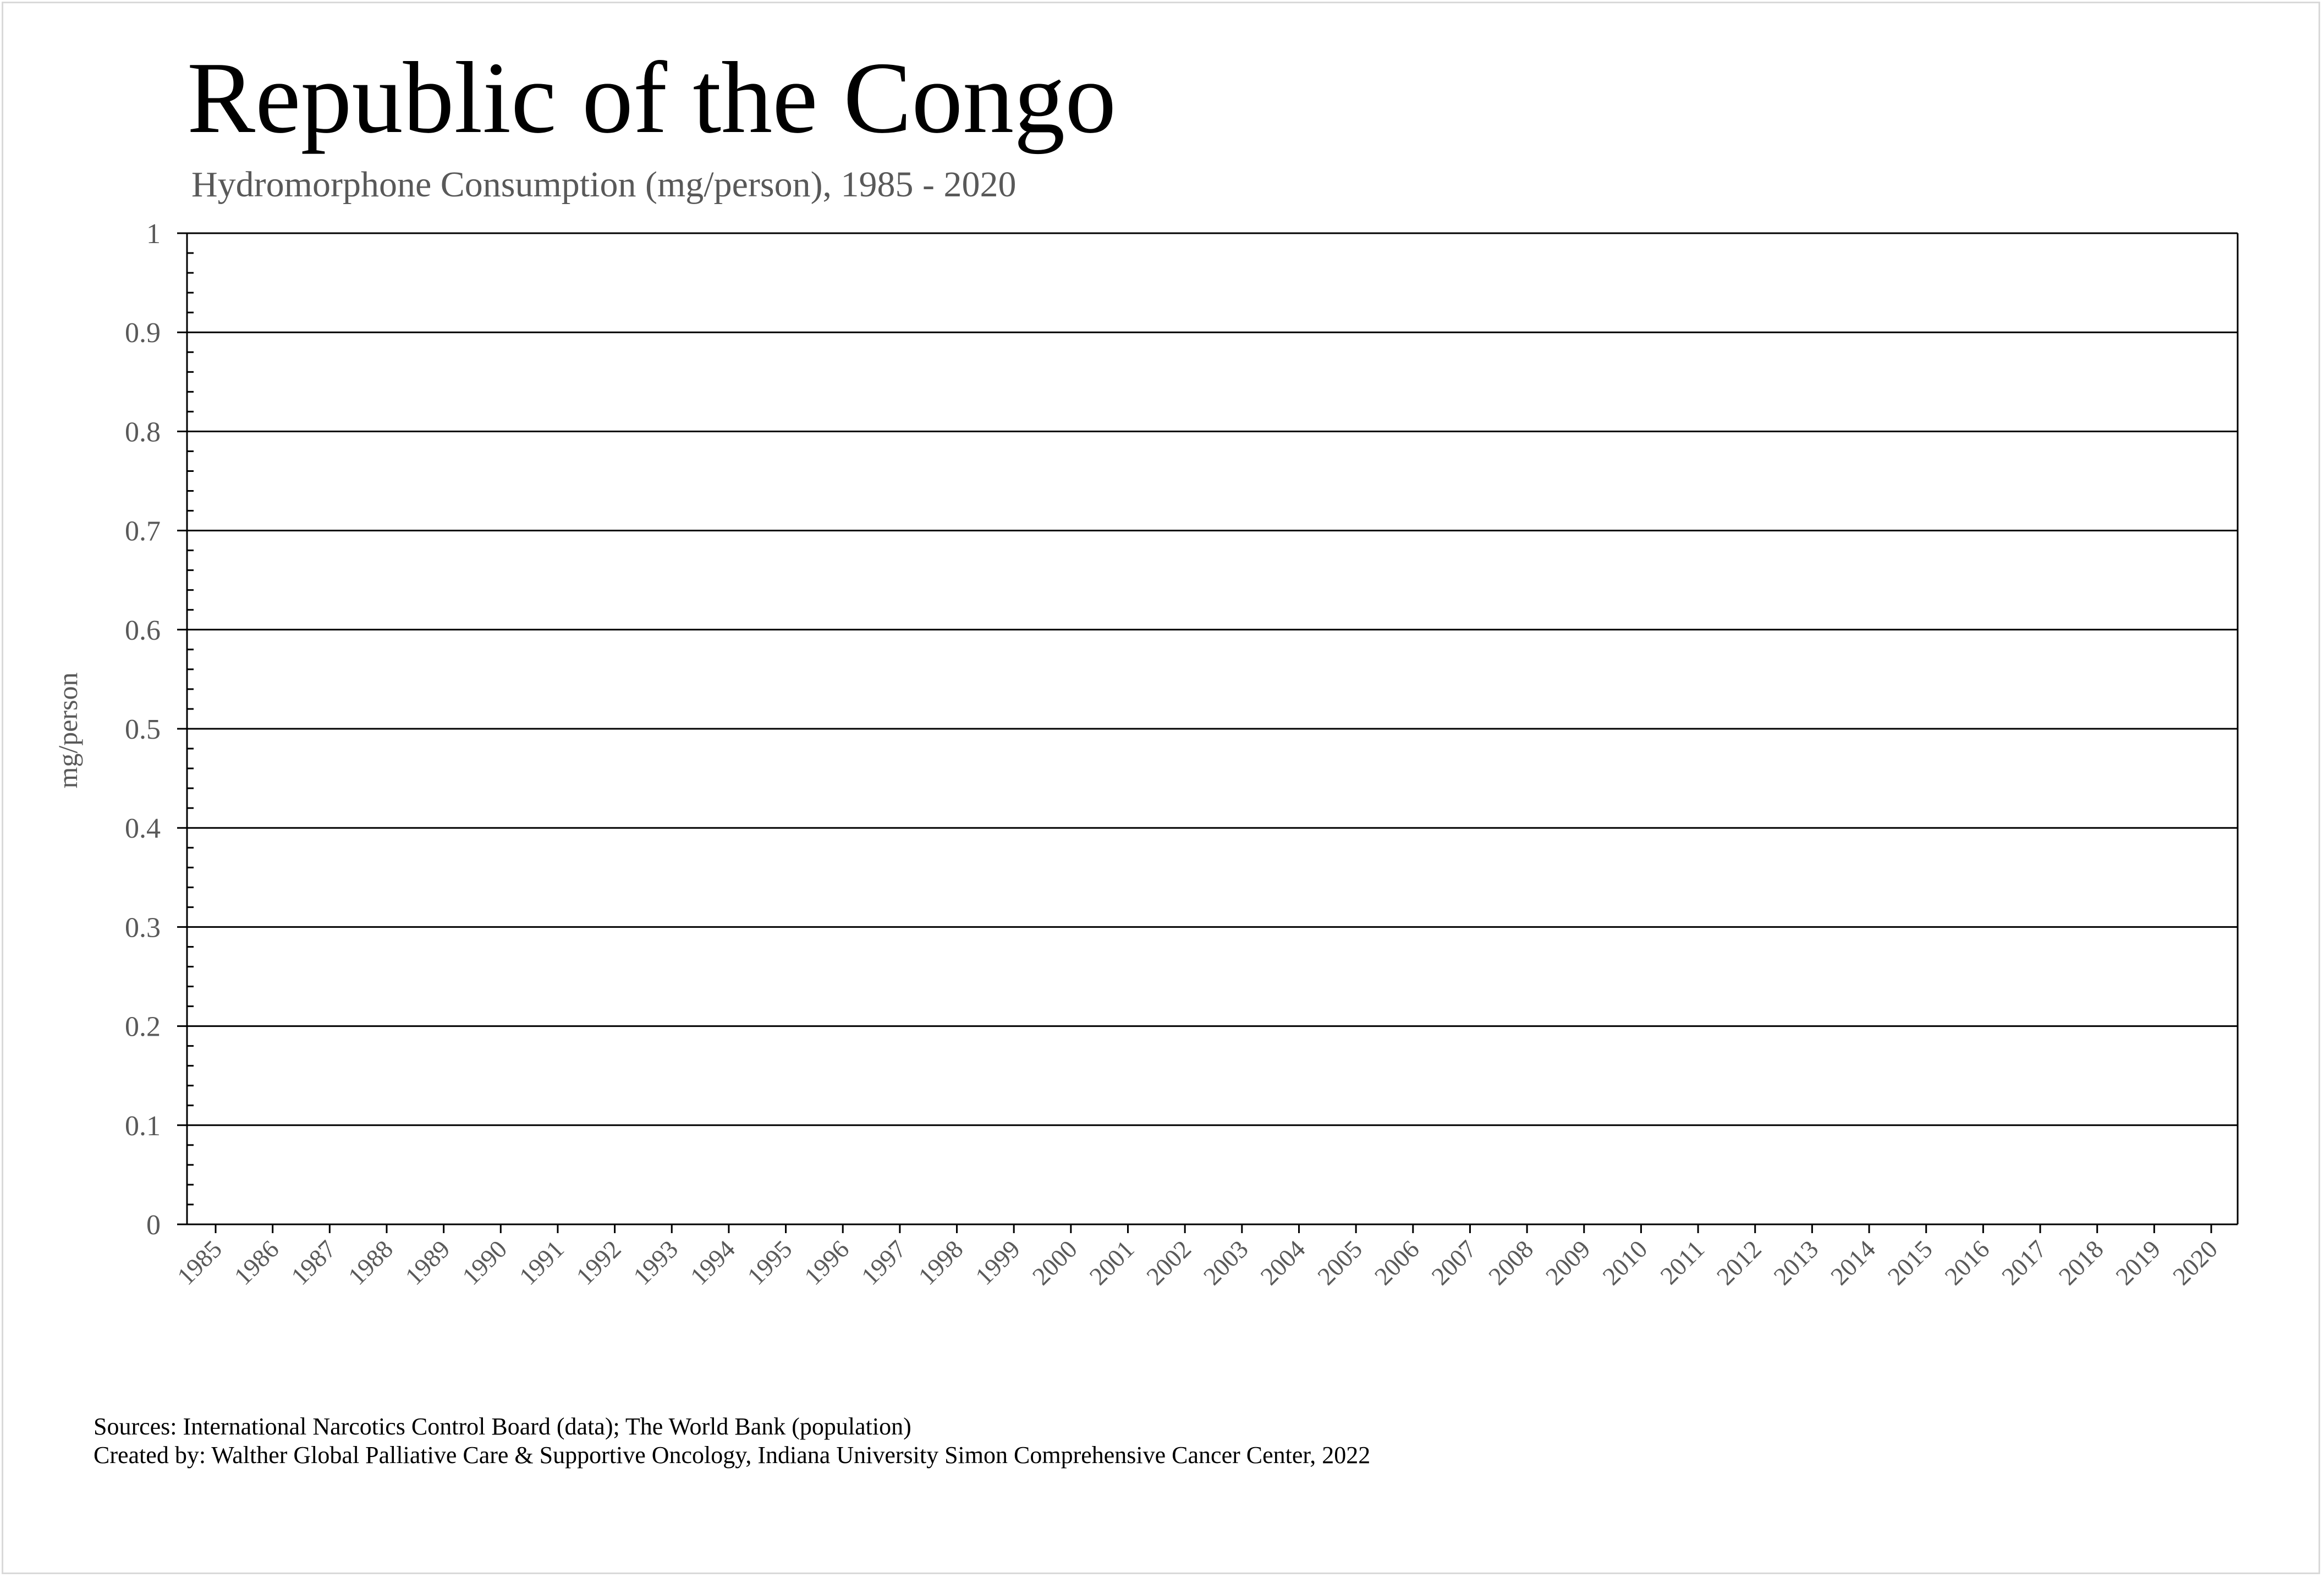  Describe the element at coordinates (143, 927) in the screenshot. I see `y-tick-label: 0.3` at that location.